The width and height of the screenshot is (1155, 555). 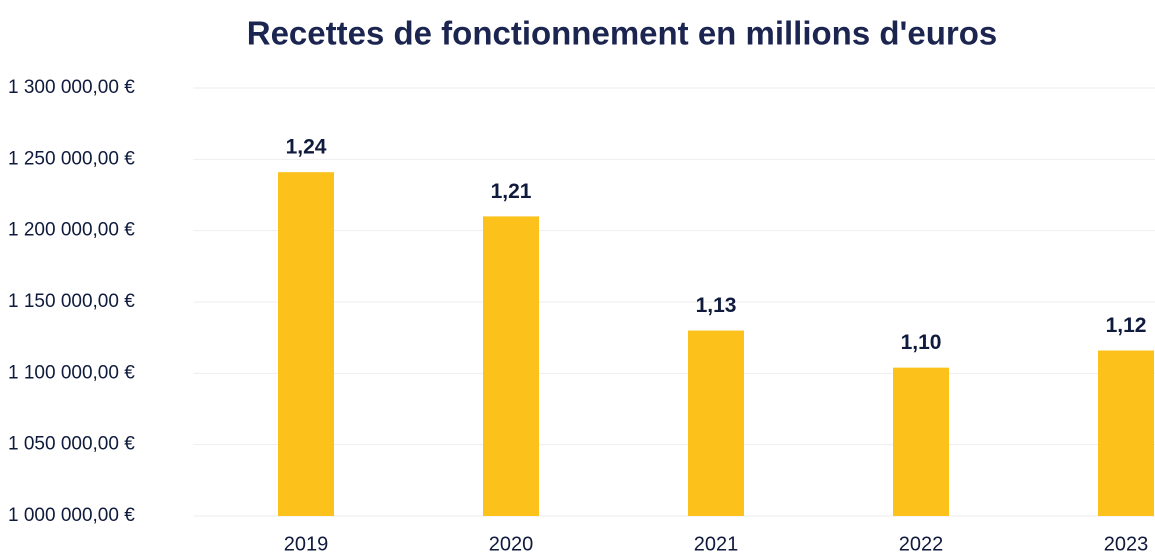 I want to click on y-tick-label: 1 250 000,00 €, so click(x=71, y=158).